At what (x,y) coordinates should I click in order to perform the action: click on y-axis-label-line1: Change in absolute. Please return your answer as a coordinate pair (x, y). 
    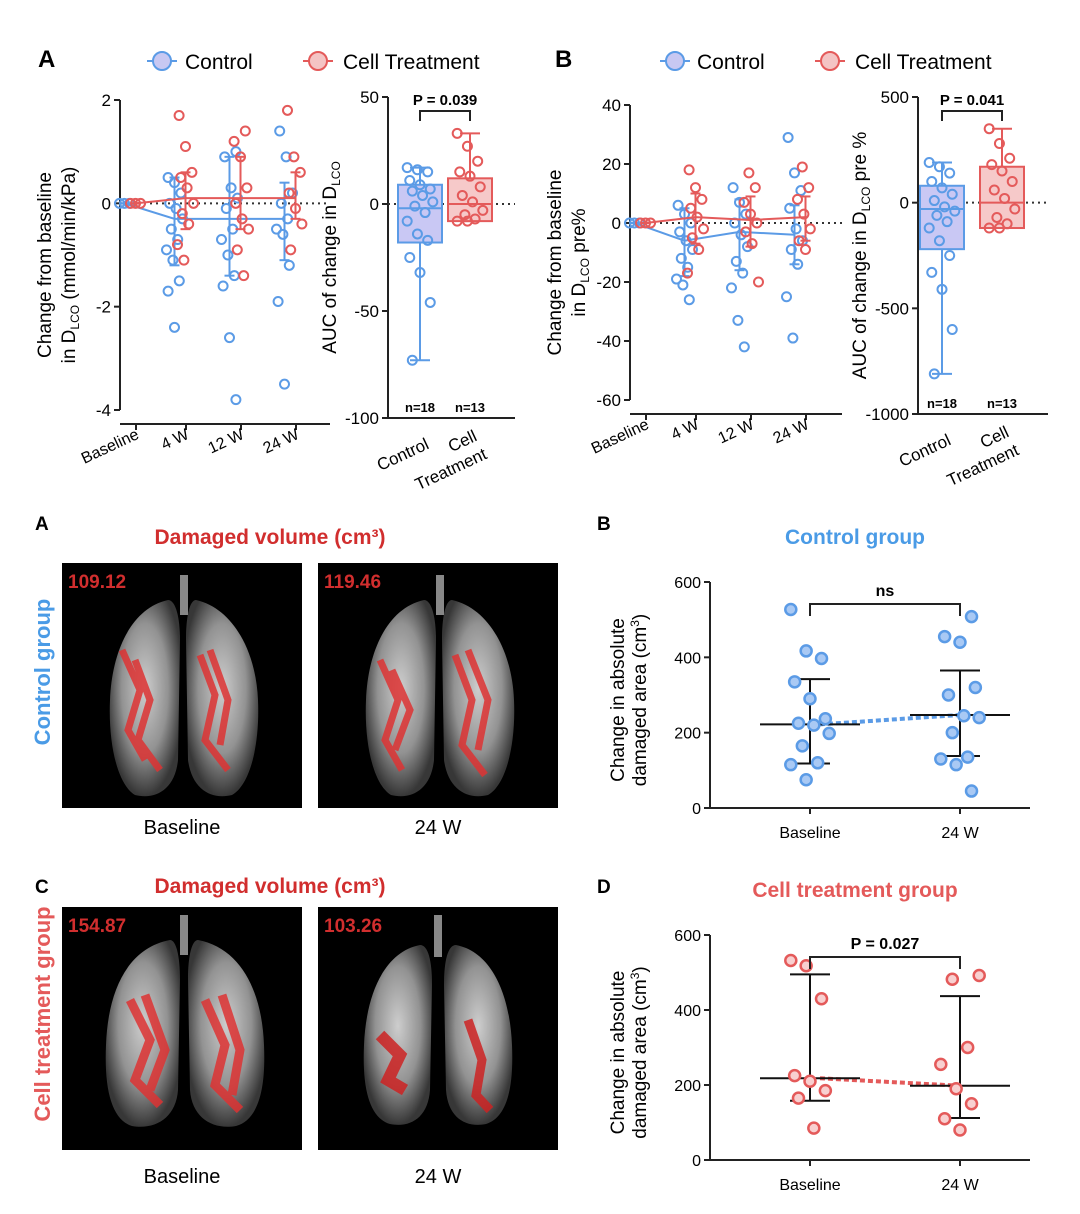
    Looking at the image, I should click on (618, 1053).